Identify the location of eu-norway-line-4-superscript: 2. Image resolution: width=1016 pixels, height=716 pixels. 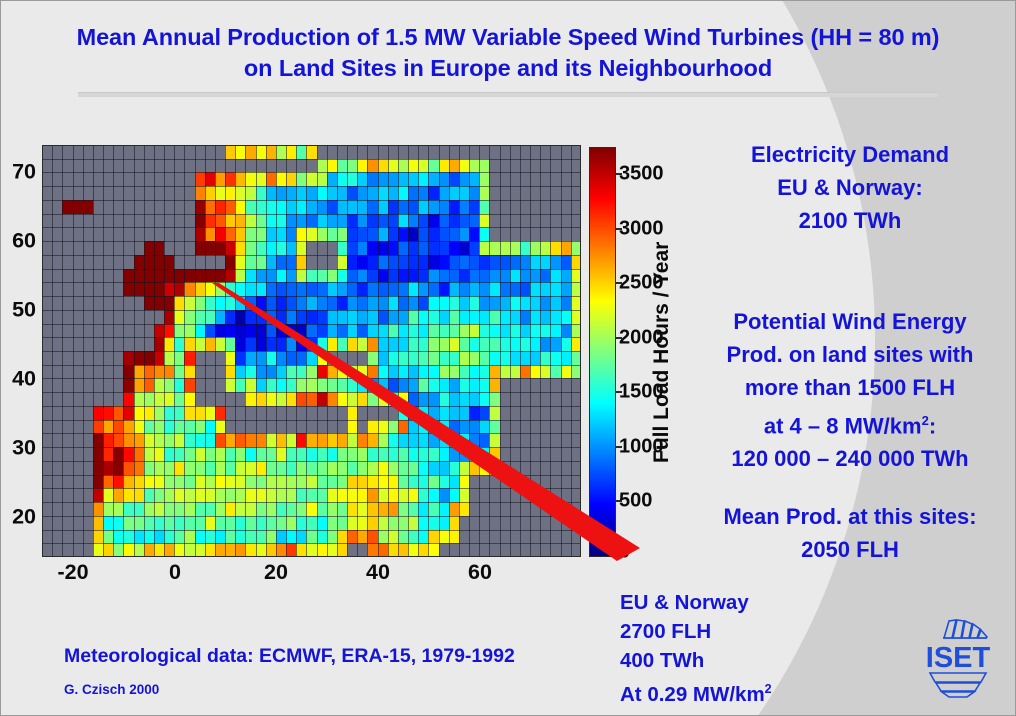
(768, 689).